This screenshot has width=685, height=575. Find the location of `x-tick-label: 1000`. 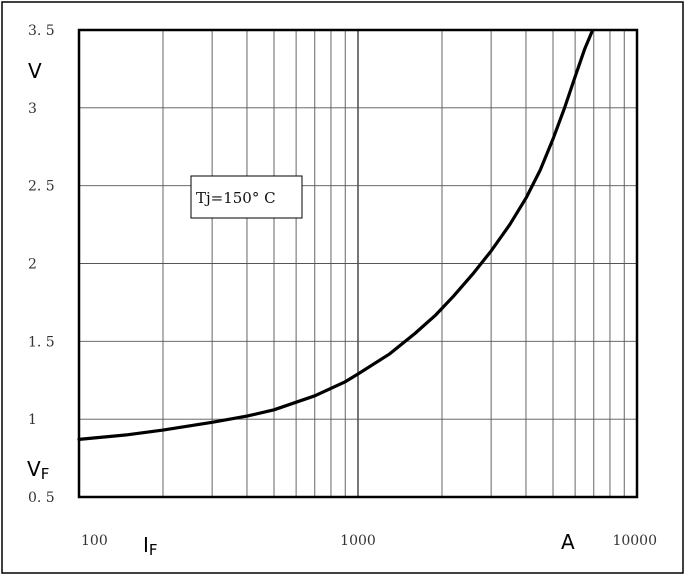

x-tick-label: 1000 is located at coordinates (358, 541).